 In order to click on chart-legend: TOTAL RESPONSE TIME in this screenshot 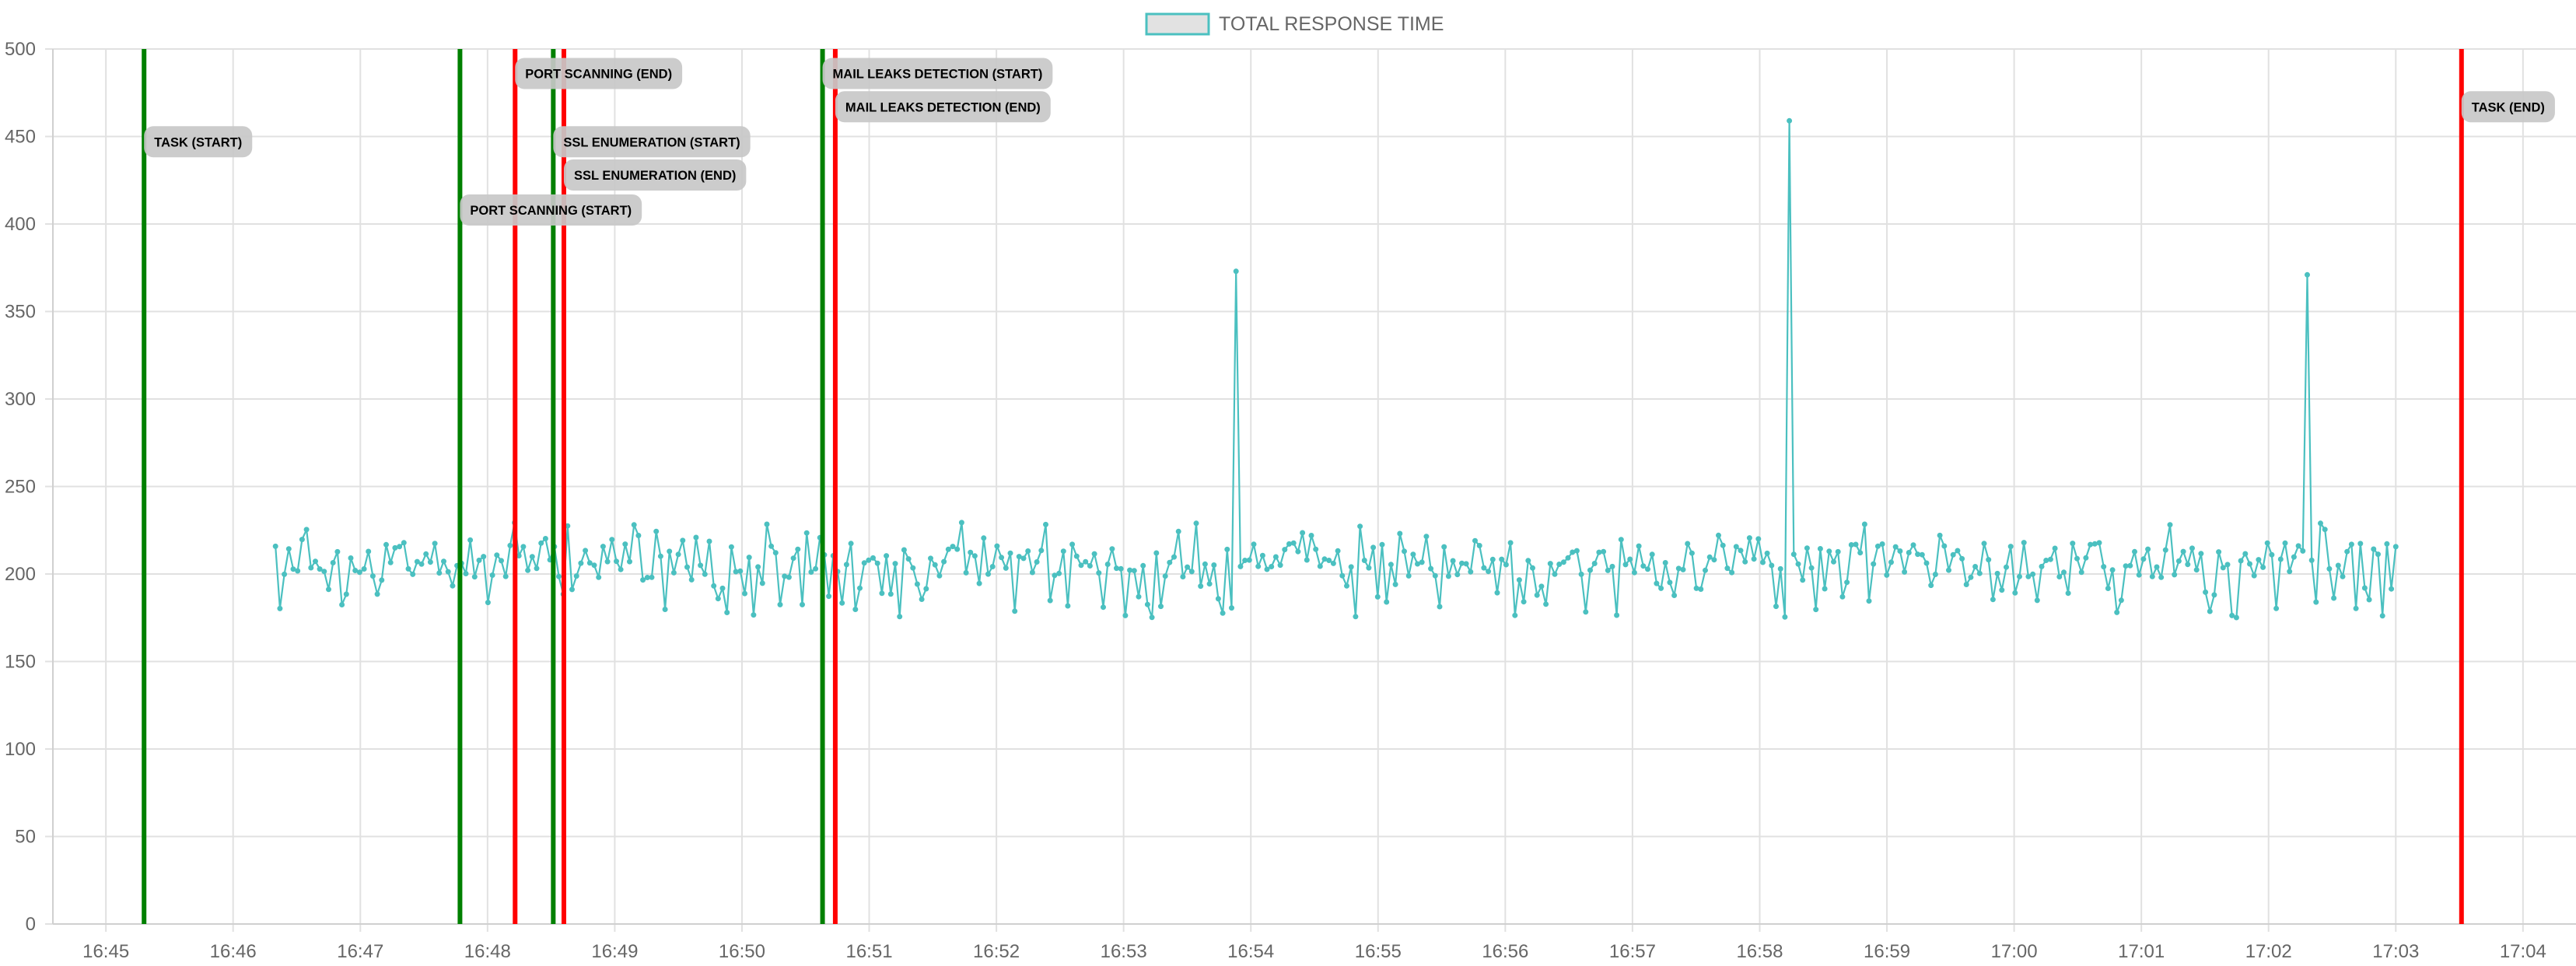, I will do `click(1294, 24)`.